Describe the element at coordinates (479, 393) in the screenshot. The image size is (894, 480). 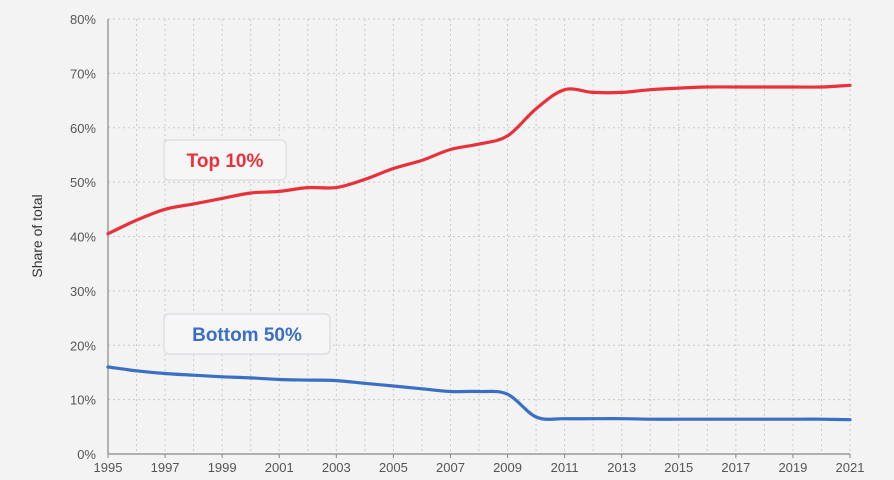
I see `bottom-50-line` at that location.